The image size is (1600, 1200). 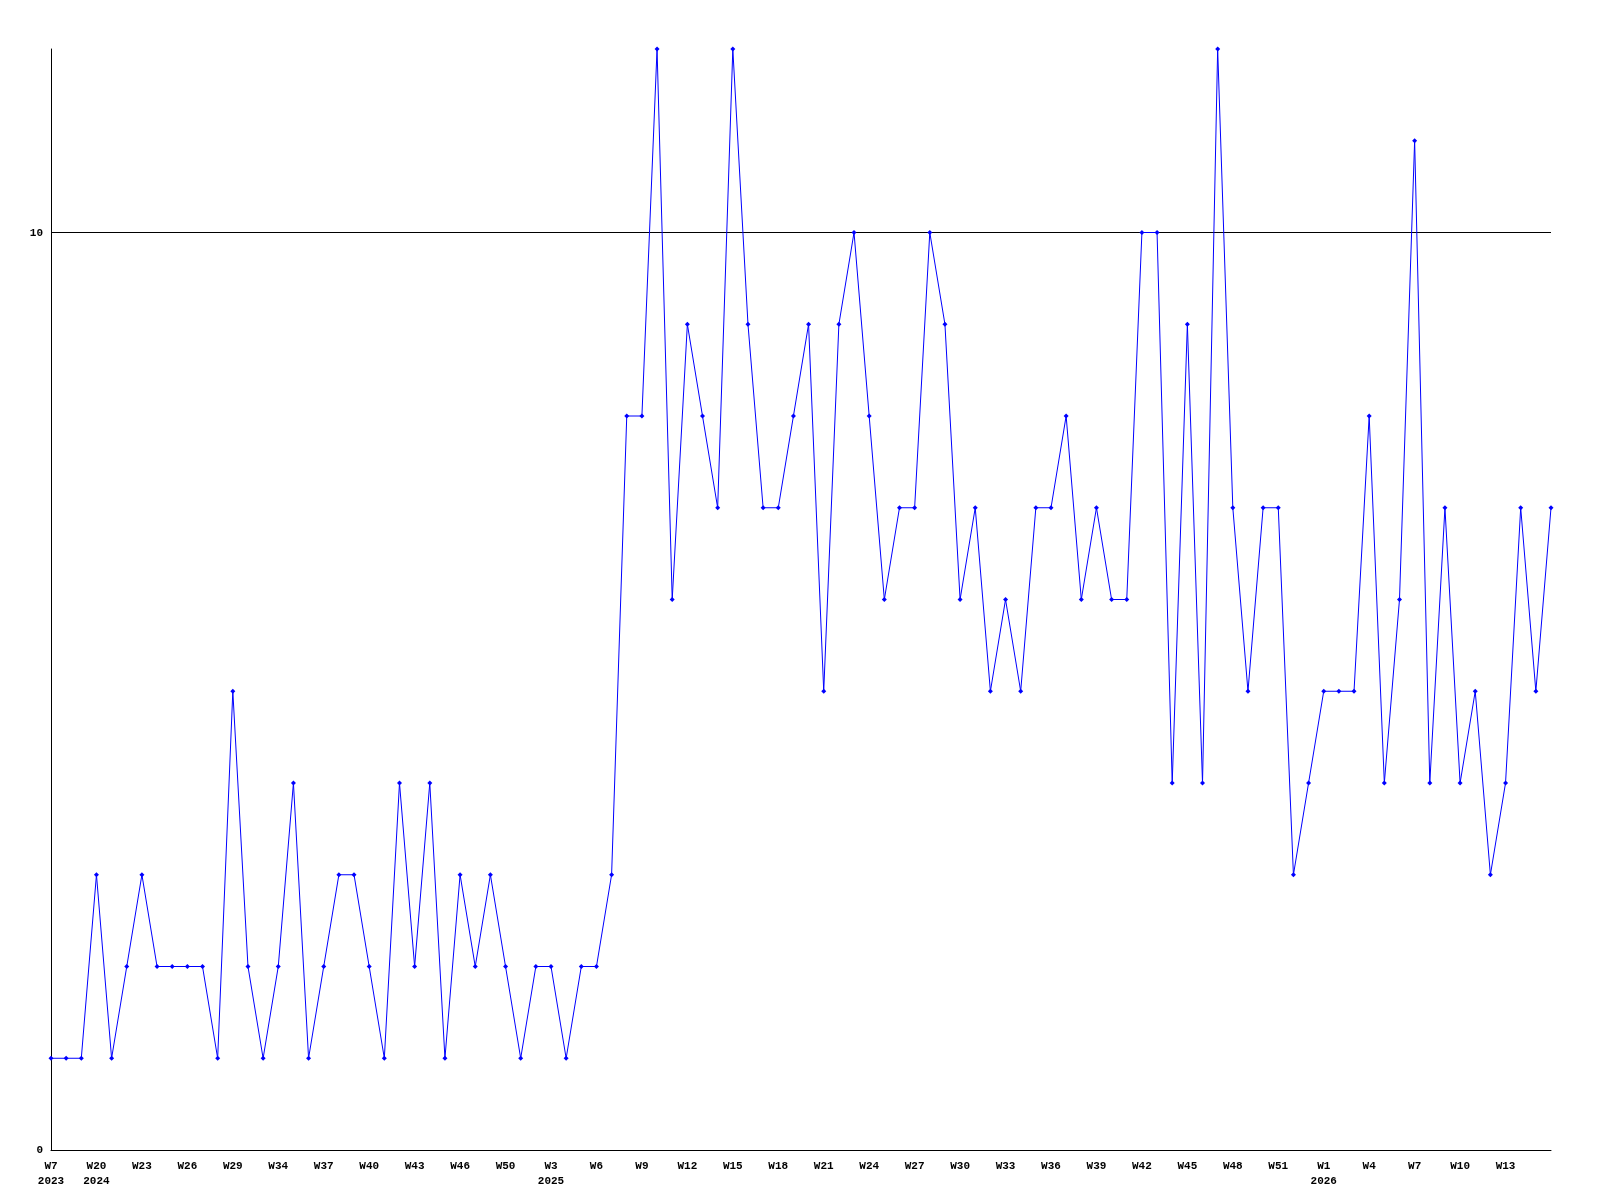 I want to click on x-tick-label: W1 2026, so click(x=1323, y=1173).